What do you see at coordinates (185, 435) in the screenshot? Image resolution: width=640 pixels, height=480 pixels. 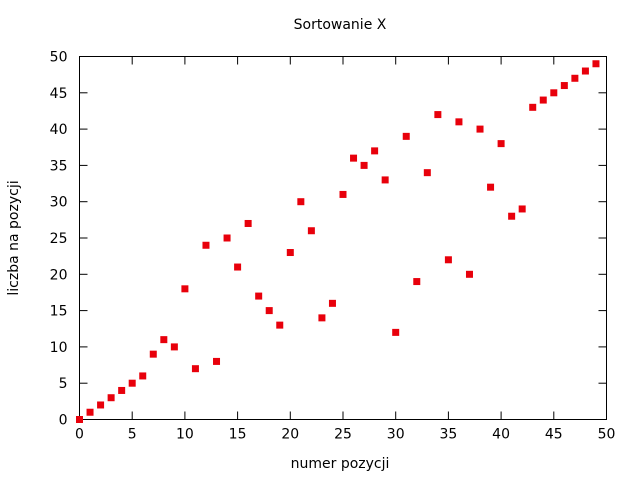 I see `x-tick-label: 10` at bounding box center [185, 435].